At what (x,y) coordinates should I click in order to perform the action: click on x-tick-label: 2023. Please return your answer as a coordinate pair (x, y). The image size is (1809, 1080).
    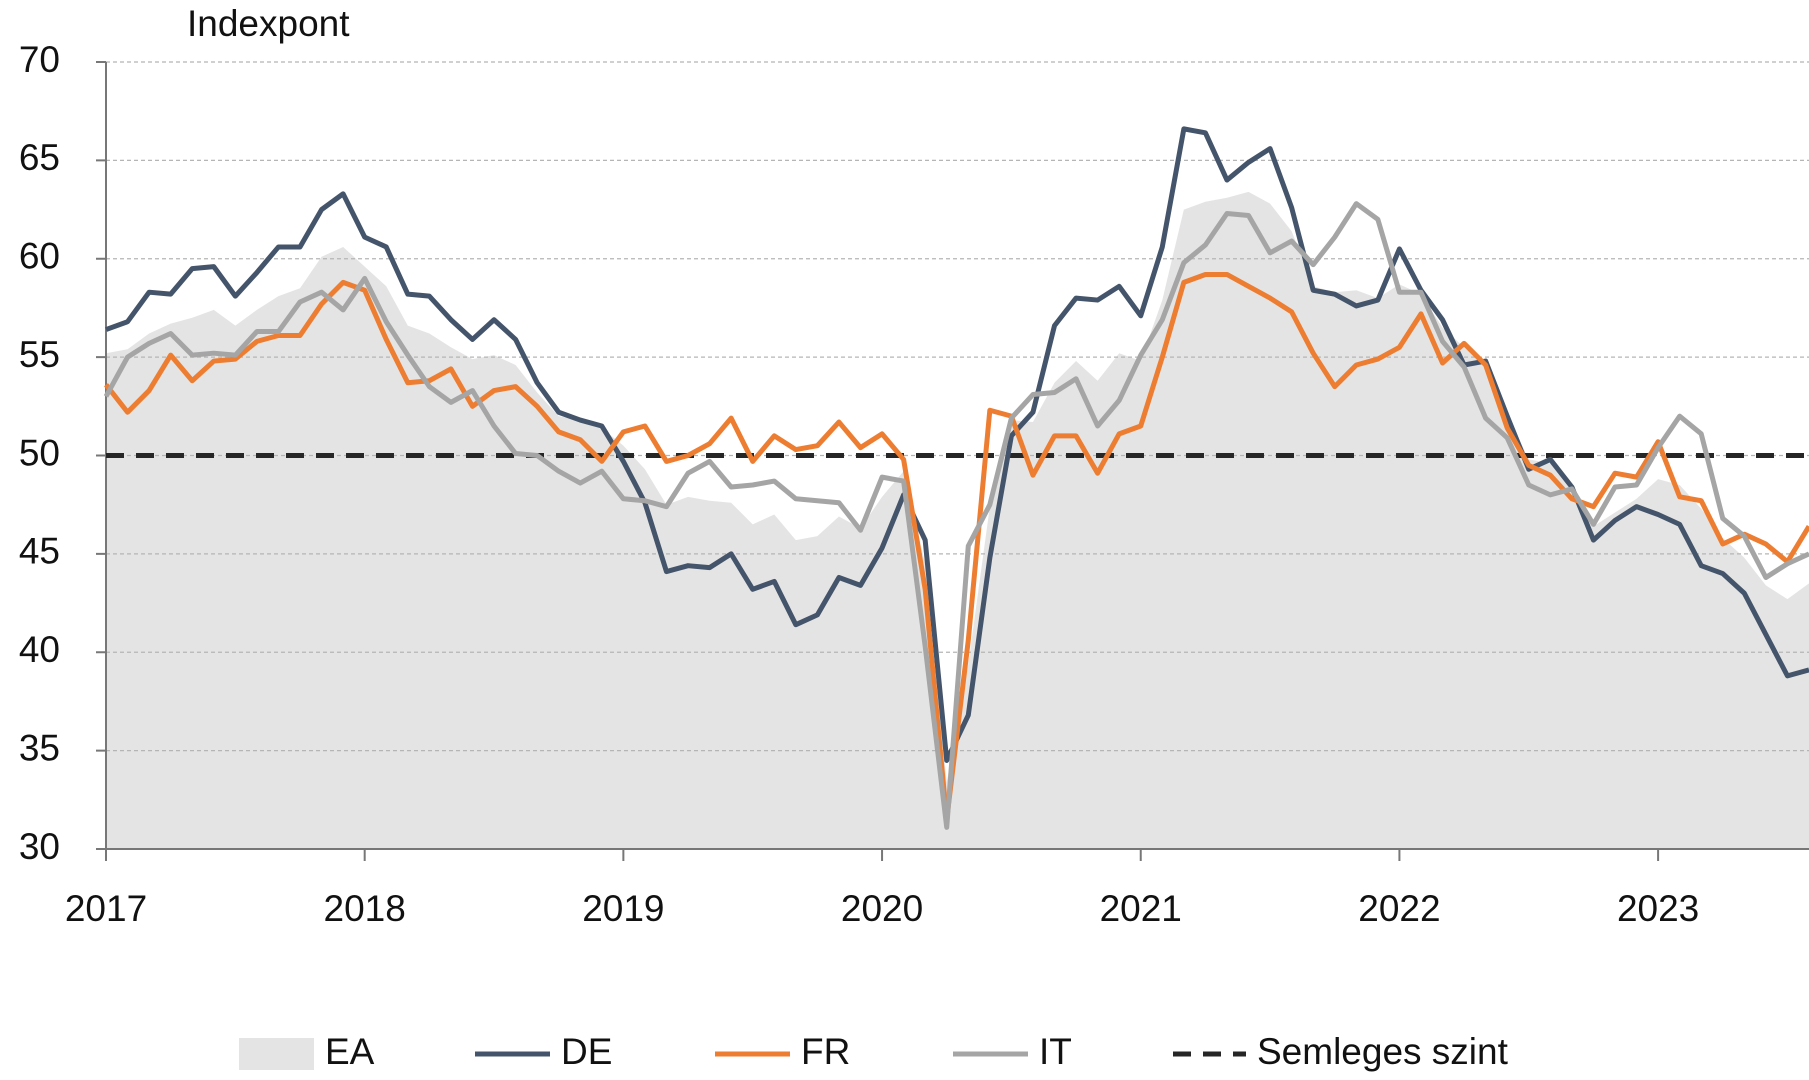
    Looking at the image, I should click on (1658, 908).